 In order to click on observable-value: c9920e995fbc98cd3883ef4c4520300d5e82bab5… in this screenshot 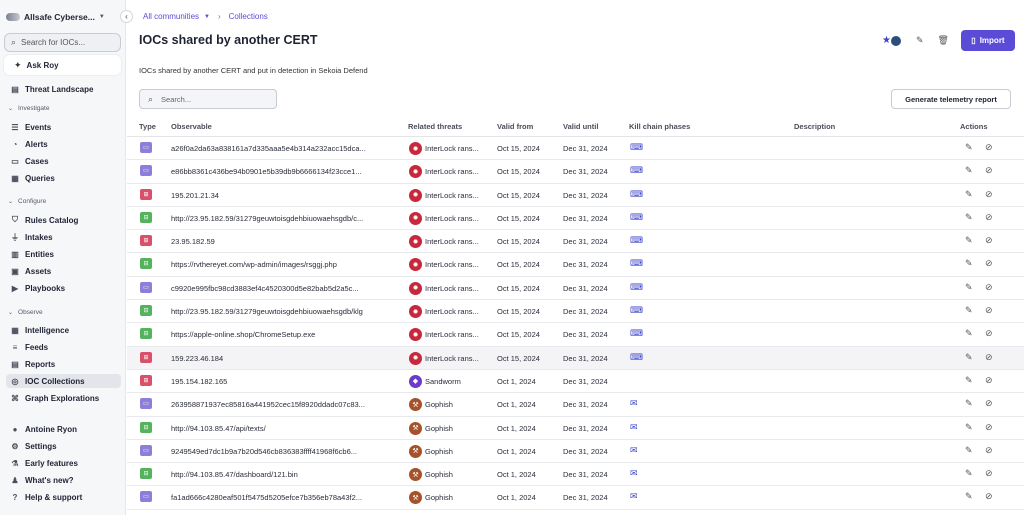, I will do `click(265, 288)`.